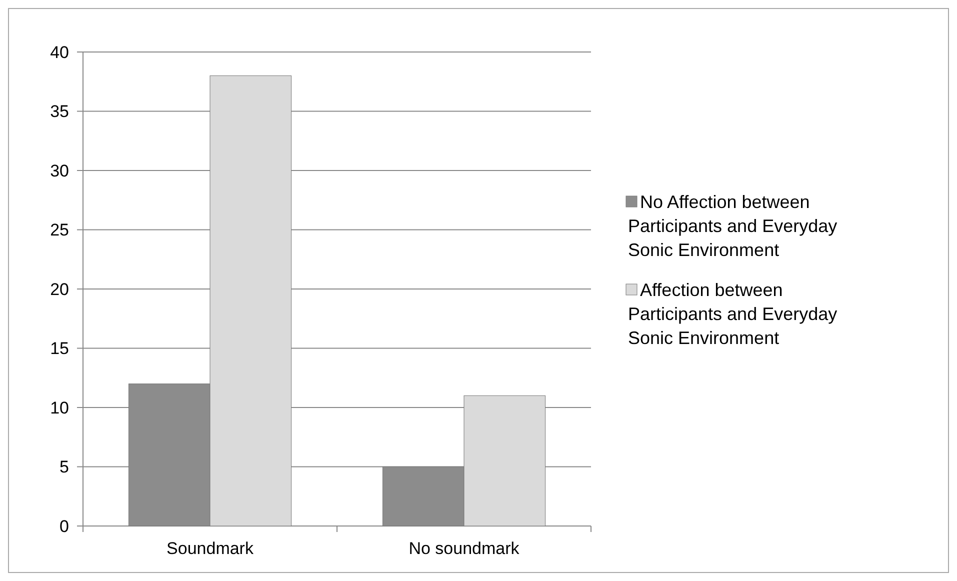  Describe the element at coordinates (64, 526) in the screenshot. I see `y-tick-label: 0` at that location.